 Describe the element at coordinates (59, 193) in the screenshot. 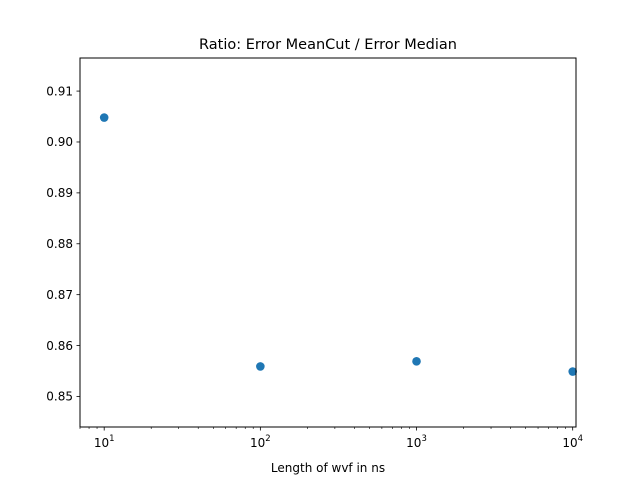

I see `y-tick-label-4: 0.89` at that location.